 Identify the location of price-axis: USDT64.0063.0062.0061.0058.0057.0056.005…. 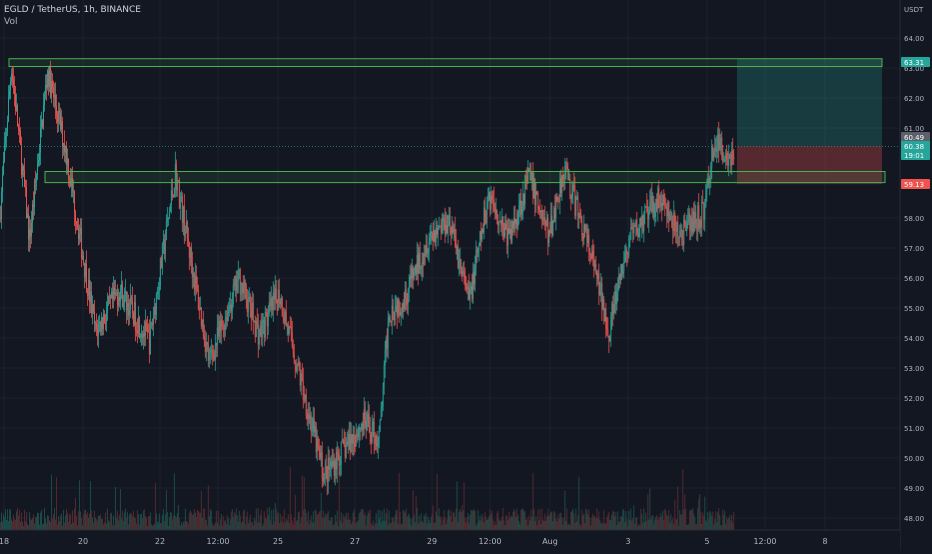
(915, 275).